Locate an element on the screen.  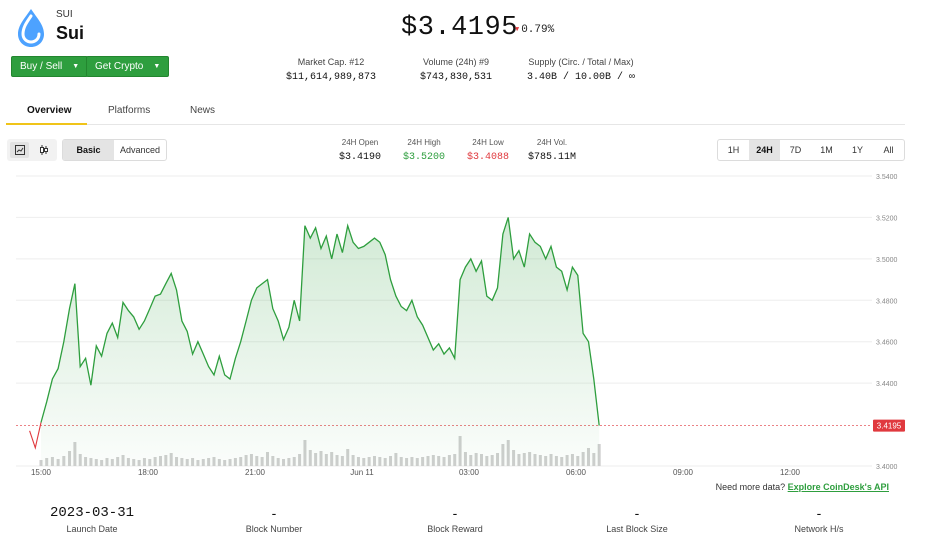
current-price-tag-label: 3.4195 is located at coordinates (889, 426).